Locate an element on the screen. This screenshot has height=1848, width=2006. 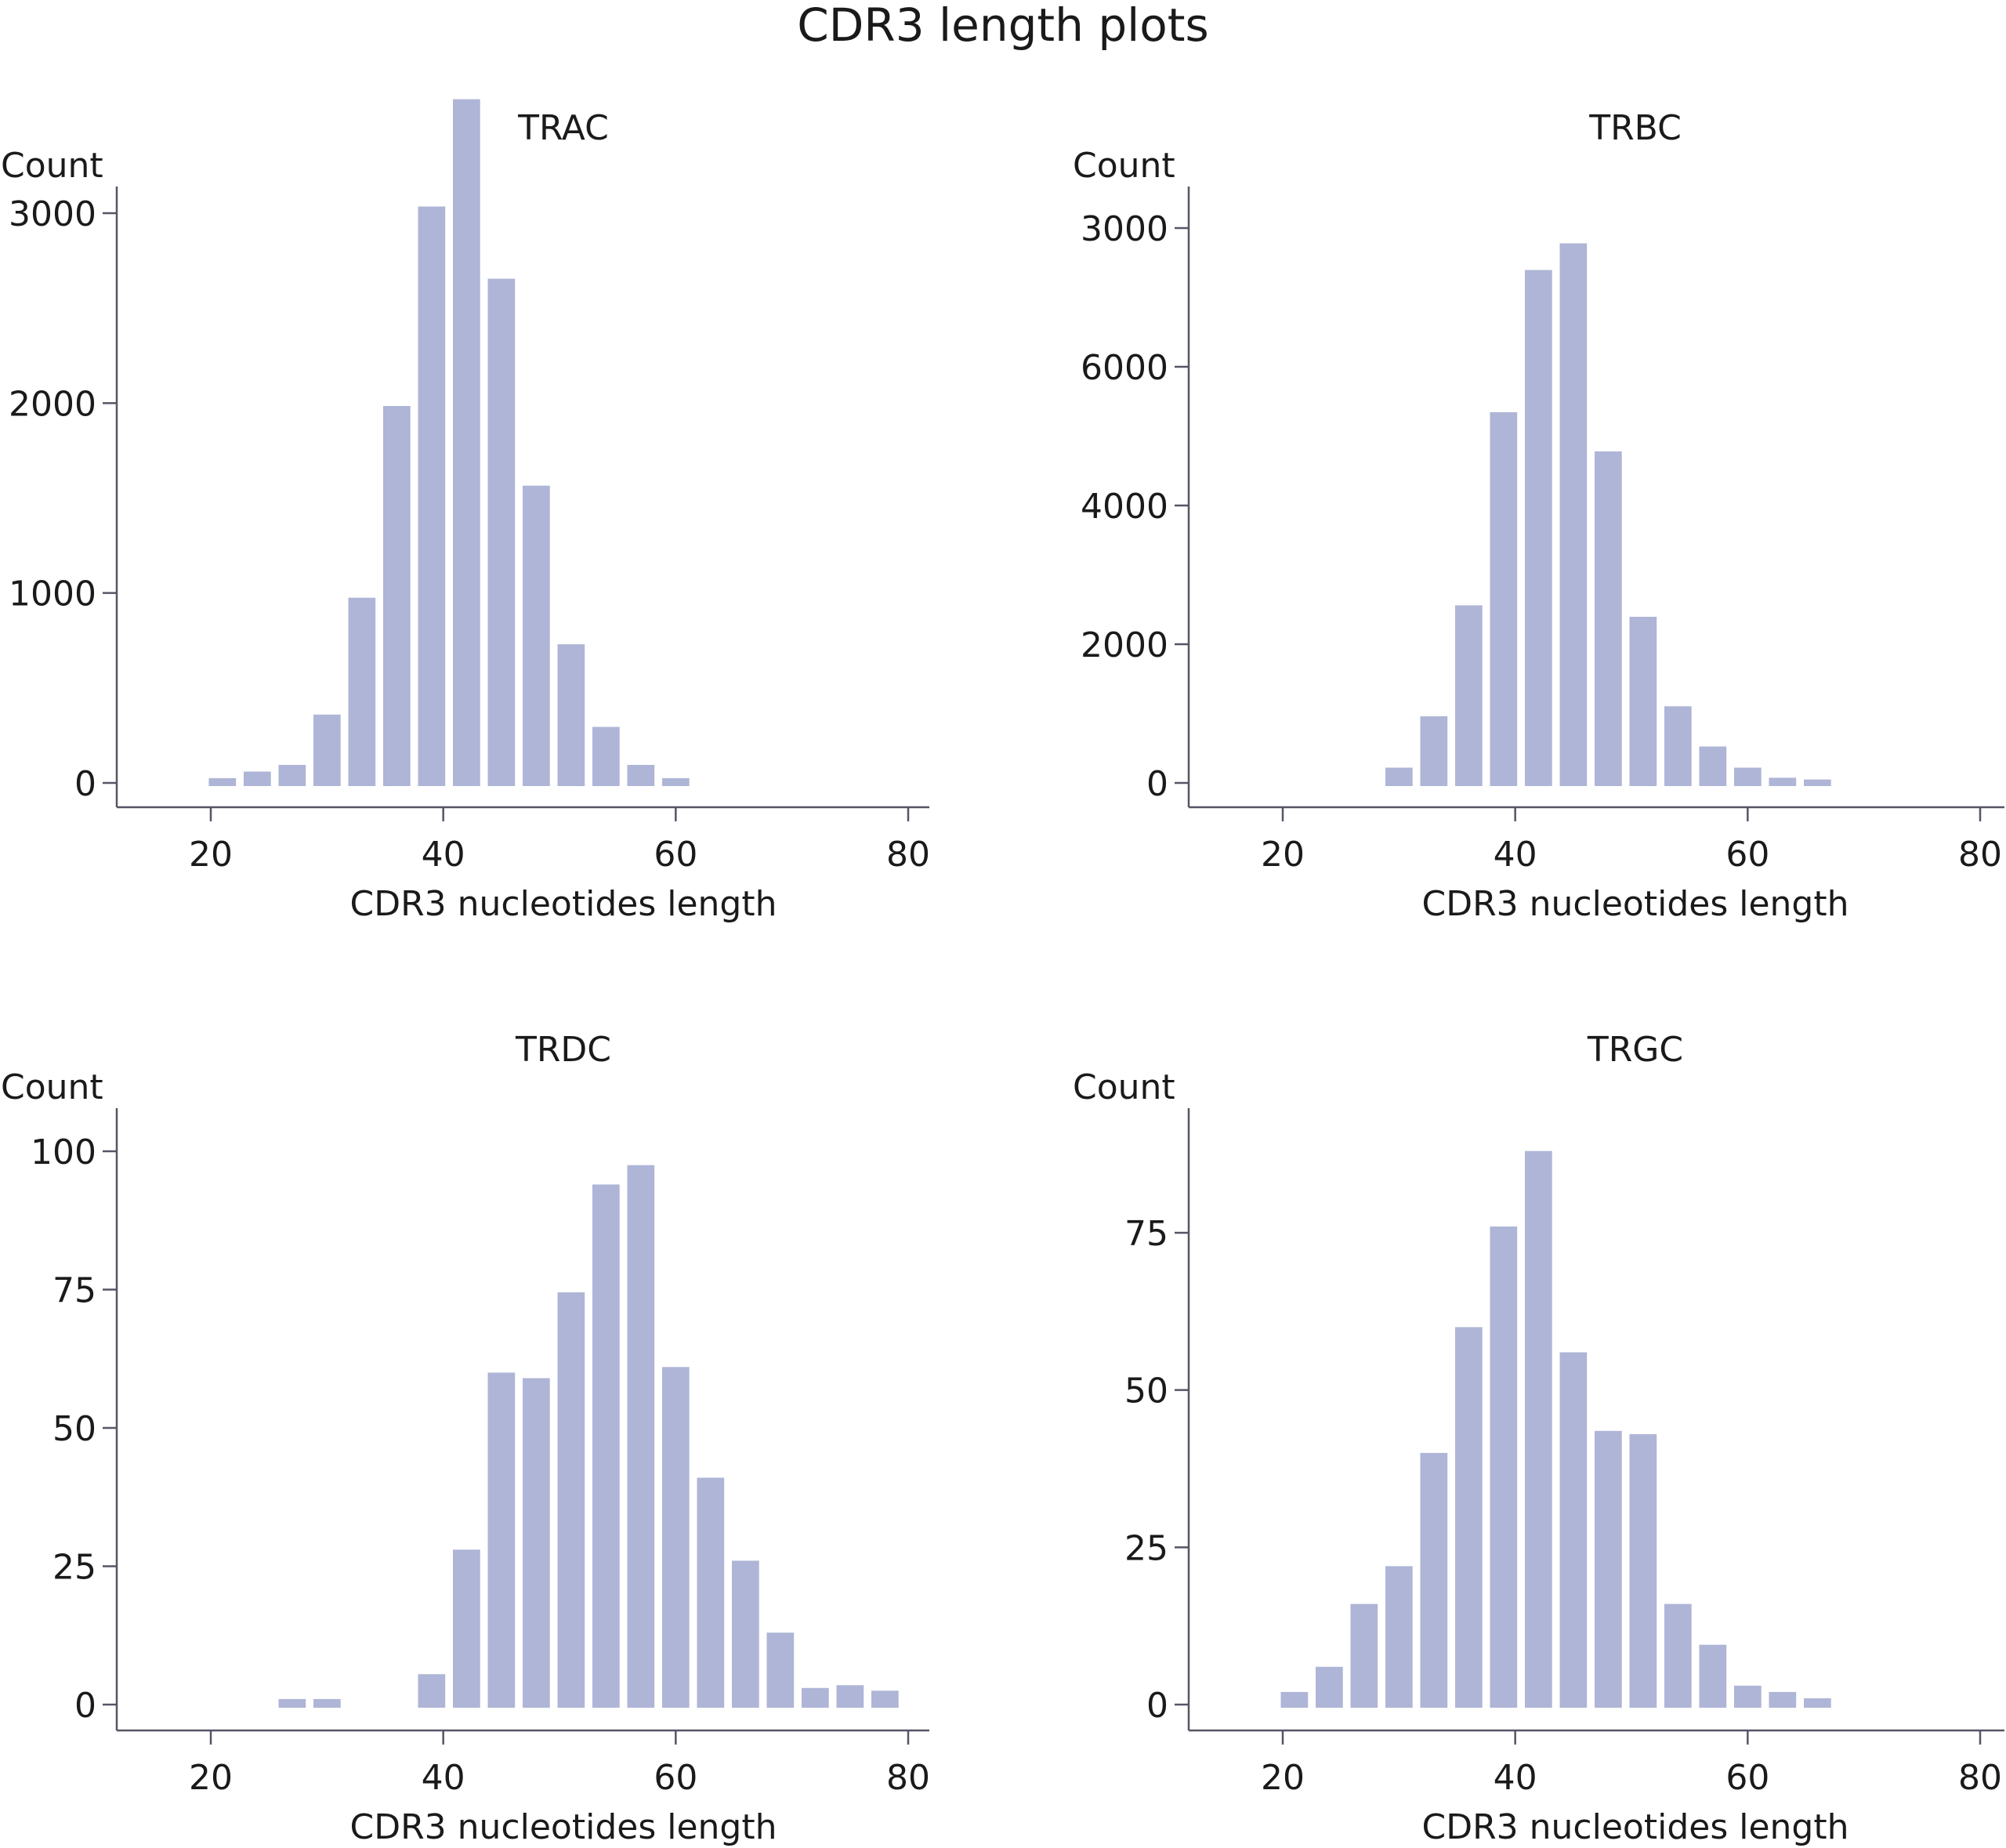
panel-title: TRBC is located at coordinates (1635, 128).